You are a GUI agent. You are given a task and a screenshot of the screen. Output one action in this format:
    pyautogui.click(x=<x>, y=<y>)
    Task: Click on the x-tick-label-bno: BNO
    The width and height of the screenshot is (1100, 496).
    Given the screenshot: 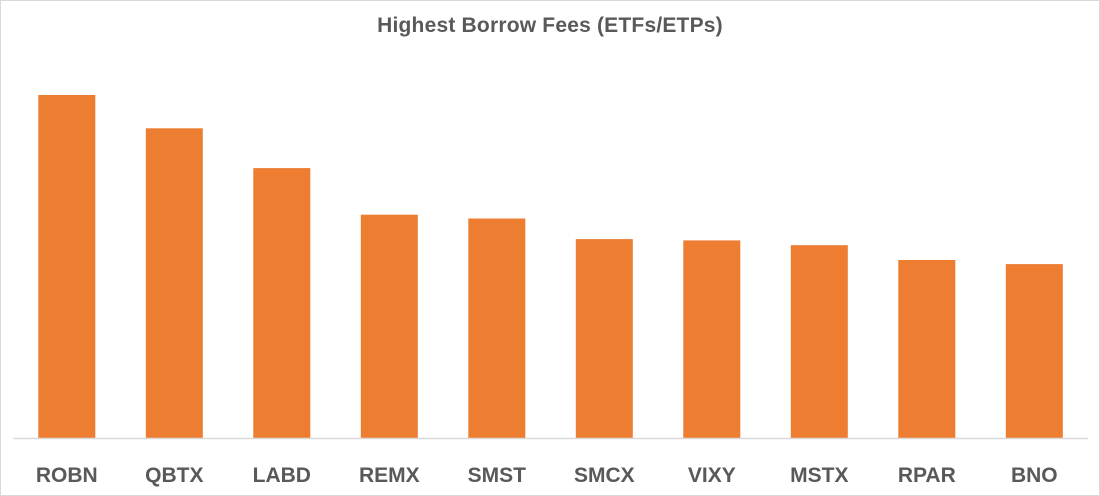 What is the action you would take?
    pyautogui.click(x=1034, y=475)
    